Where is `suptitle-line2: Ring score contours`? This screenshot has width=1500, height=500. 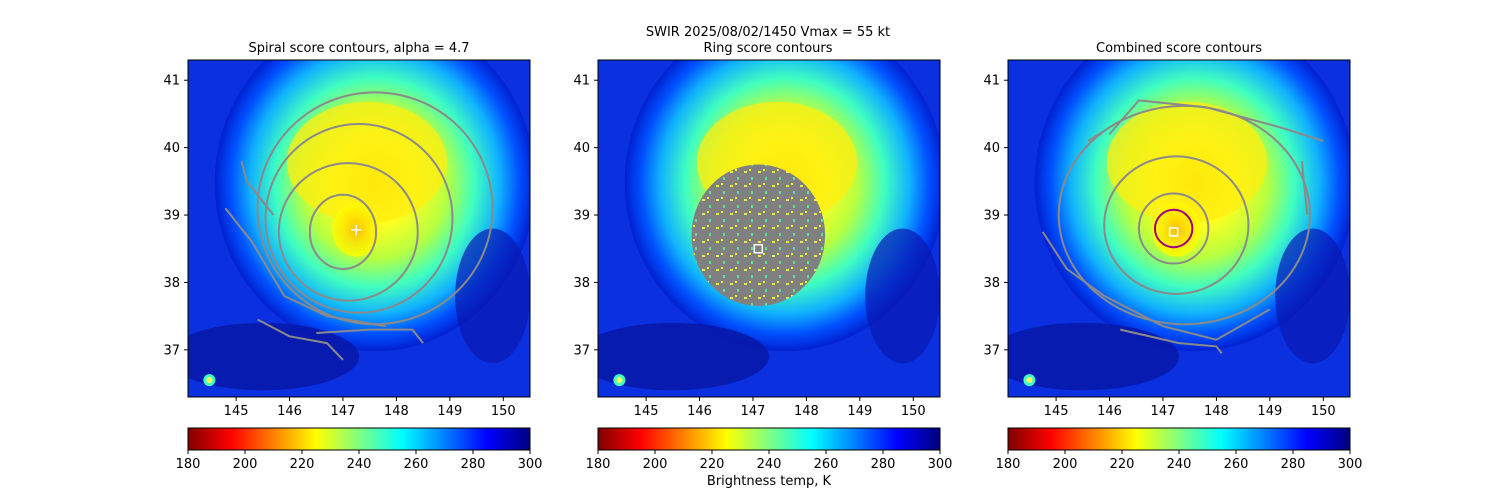 suptitle-line2: Ring score contours is located at coordinates (767, 48).